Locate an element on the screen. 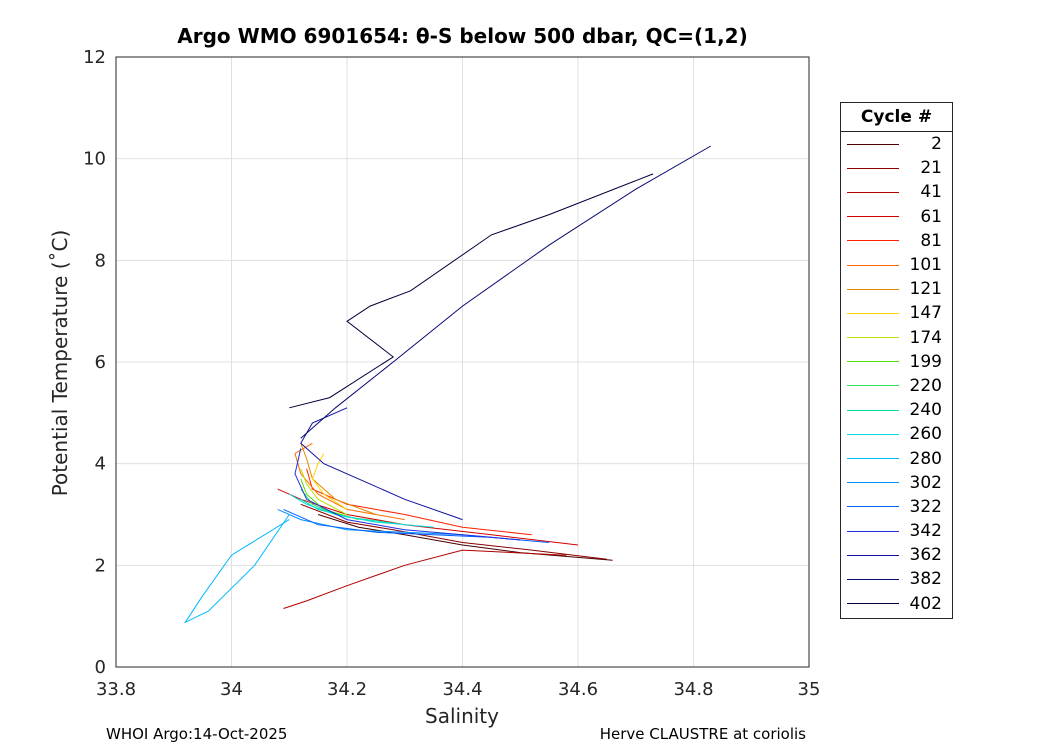  legend-item: 101 is located at coordinates (896, 265).